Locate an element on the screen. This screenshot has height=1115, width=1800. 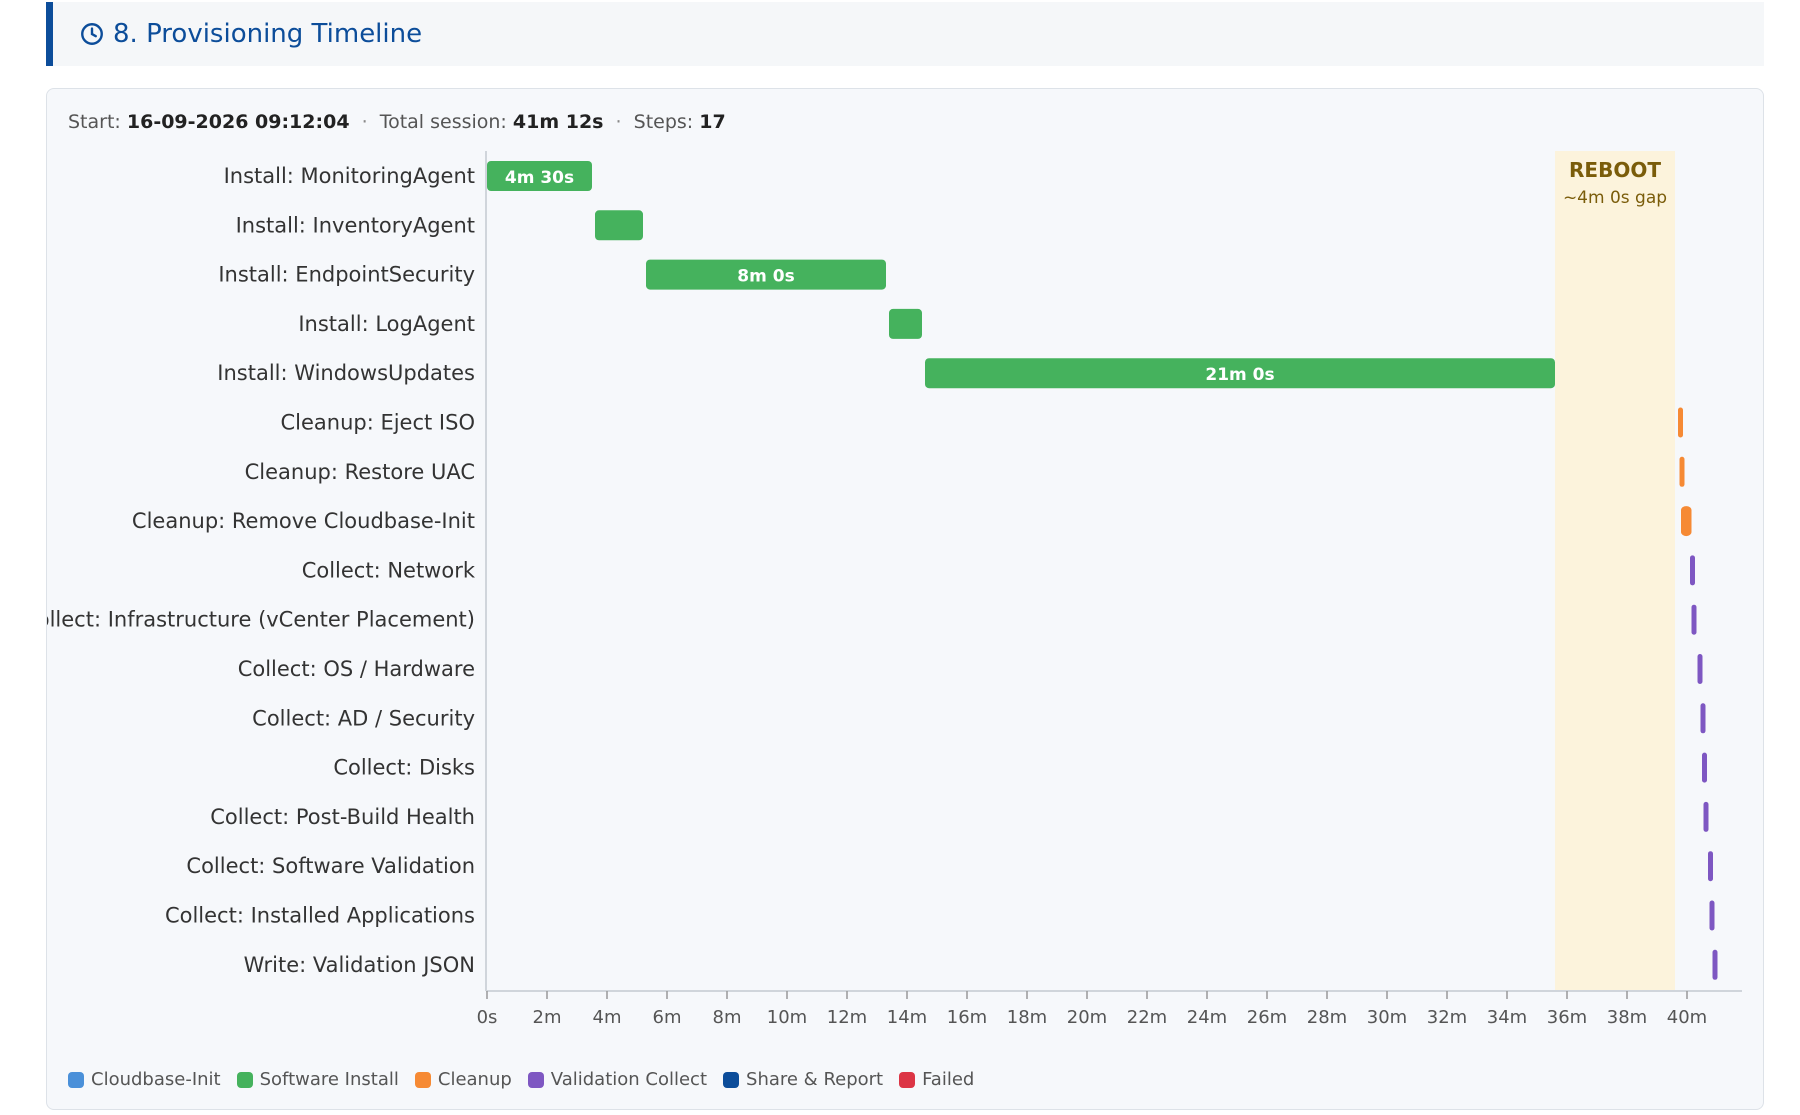
x-tick-label: 38m is located at coordinates (1627, 1017).